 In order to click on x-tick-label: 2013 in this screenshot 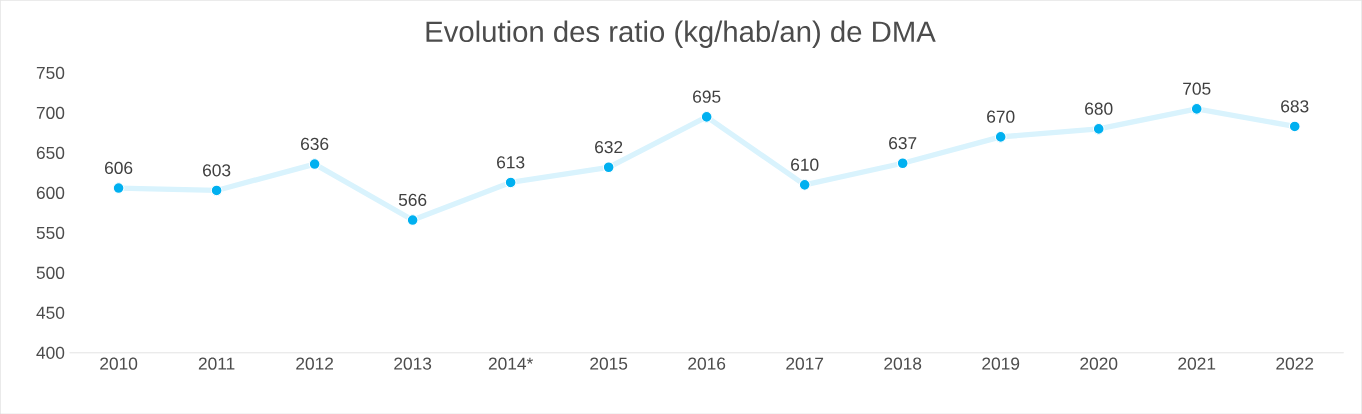, I will do `click(413, 363)`.